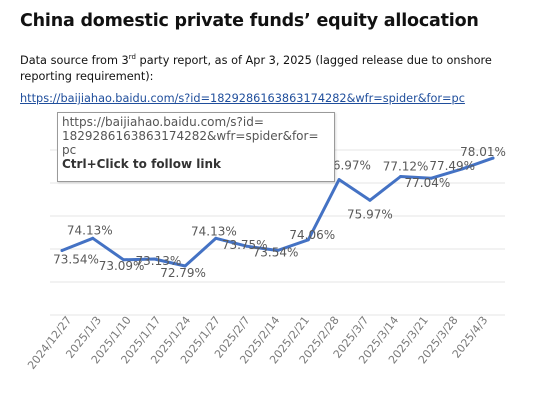 The height and width of the screenshot is (416, 537). What do you see at coordinates (370, 214) in the screenshot?
I see `data-label: 75.97%` at bounding box center [370, 214].